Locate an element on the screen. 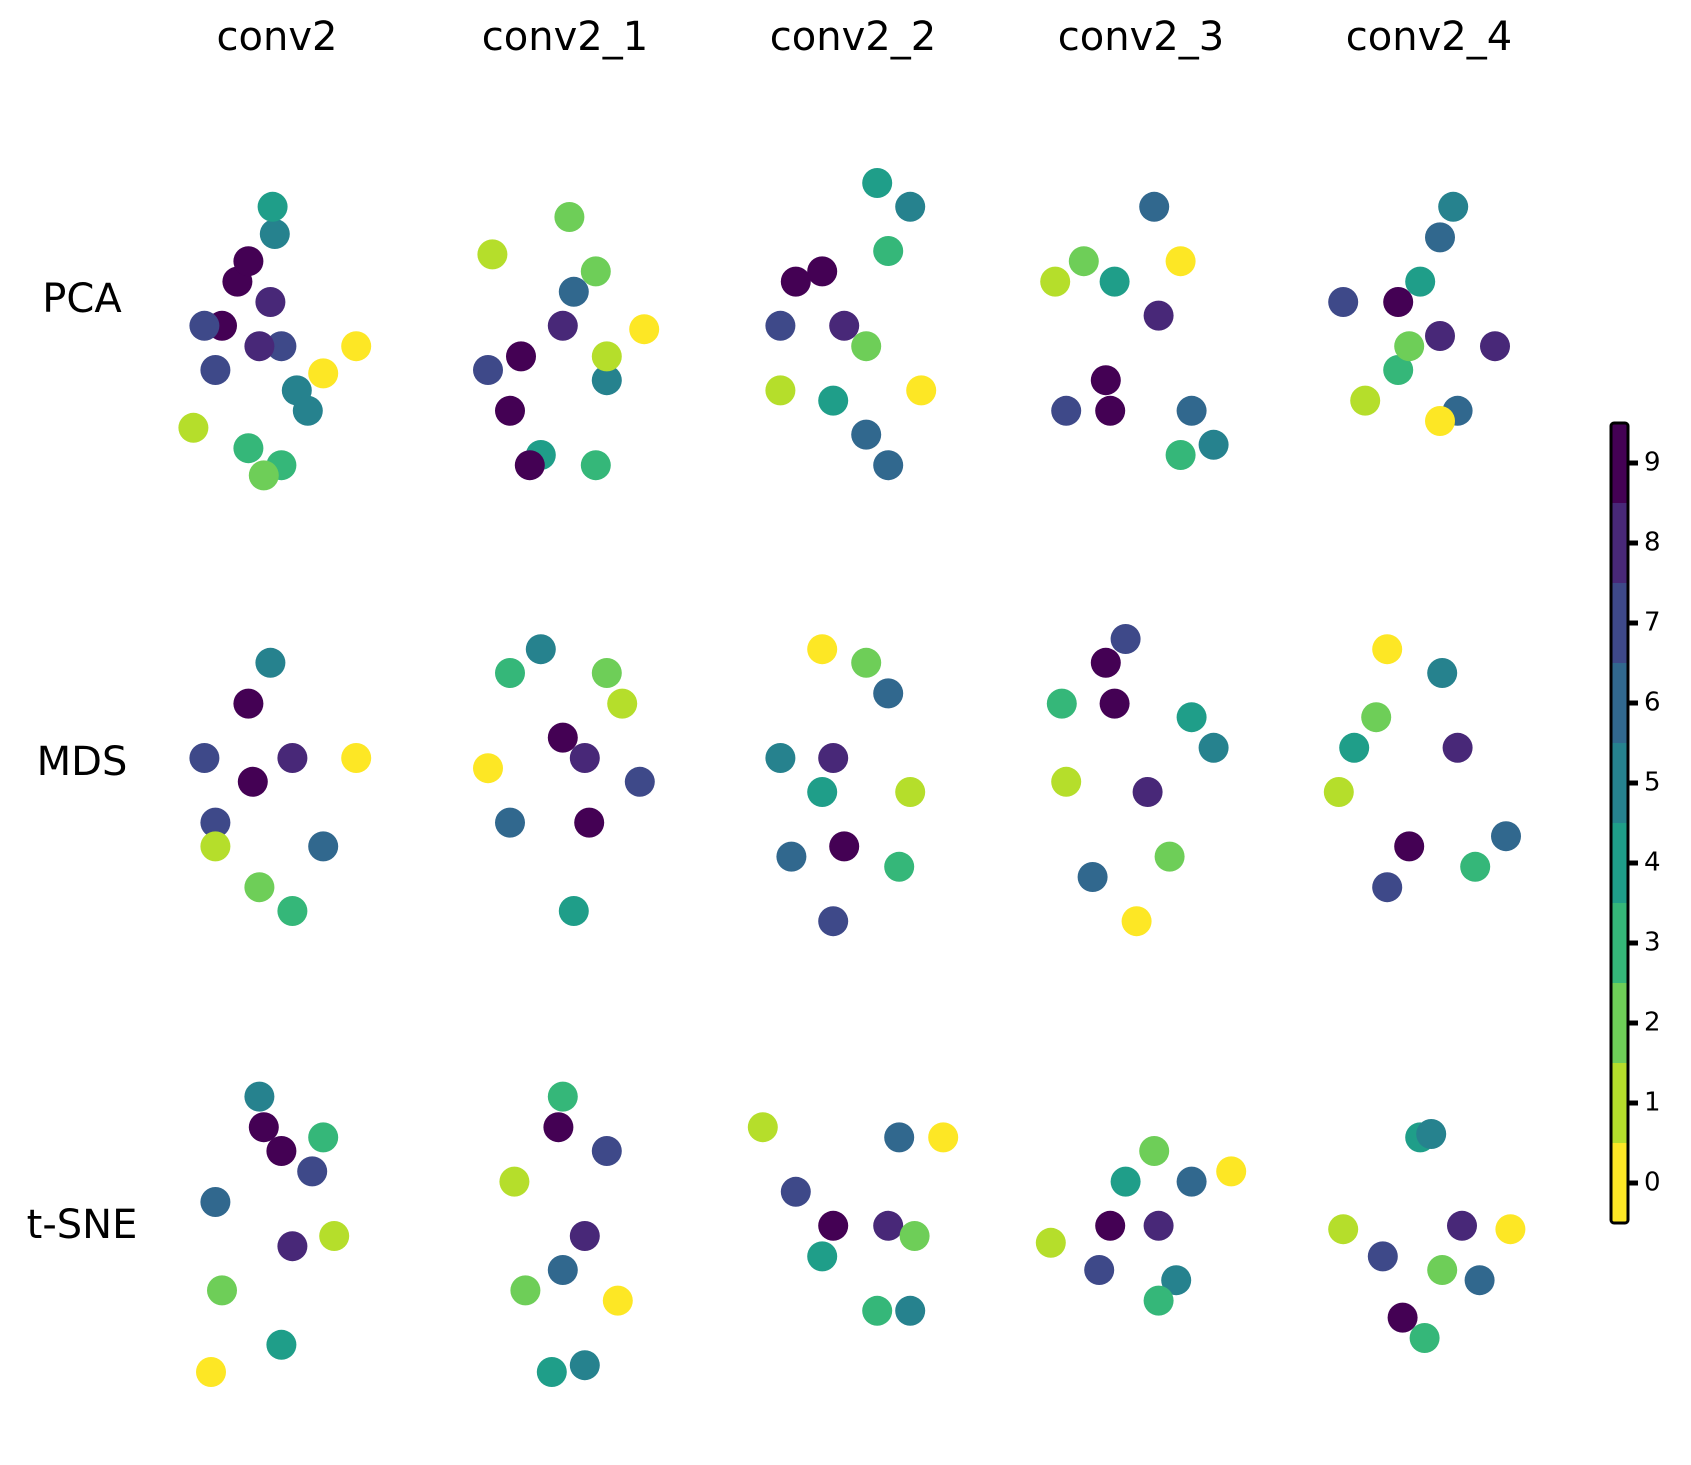 Image resolution: width=1691 pixels, height=1465 pixels. colorbar-tick-label: 7 is located at coordinates (1652, 623).